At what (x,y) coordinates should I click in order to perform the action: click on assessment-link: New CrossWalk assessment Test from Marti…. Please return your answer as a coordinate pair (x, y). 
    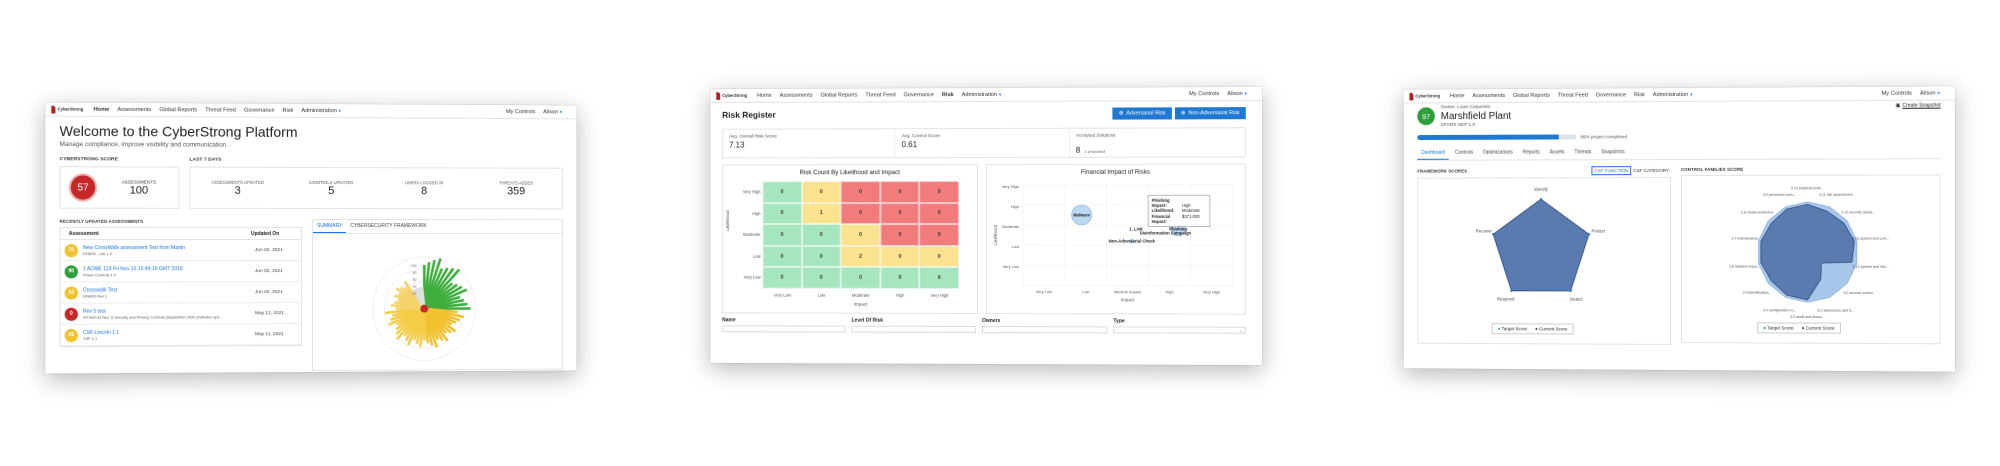
    Looking at the image, I should click on (169, 248).